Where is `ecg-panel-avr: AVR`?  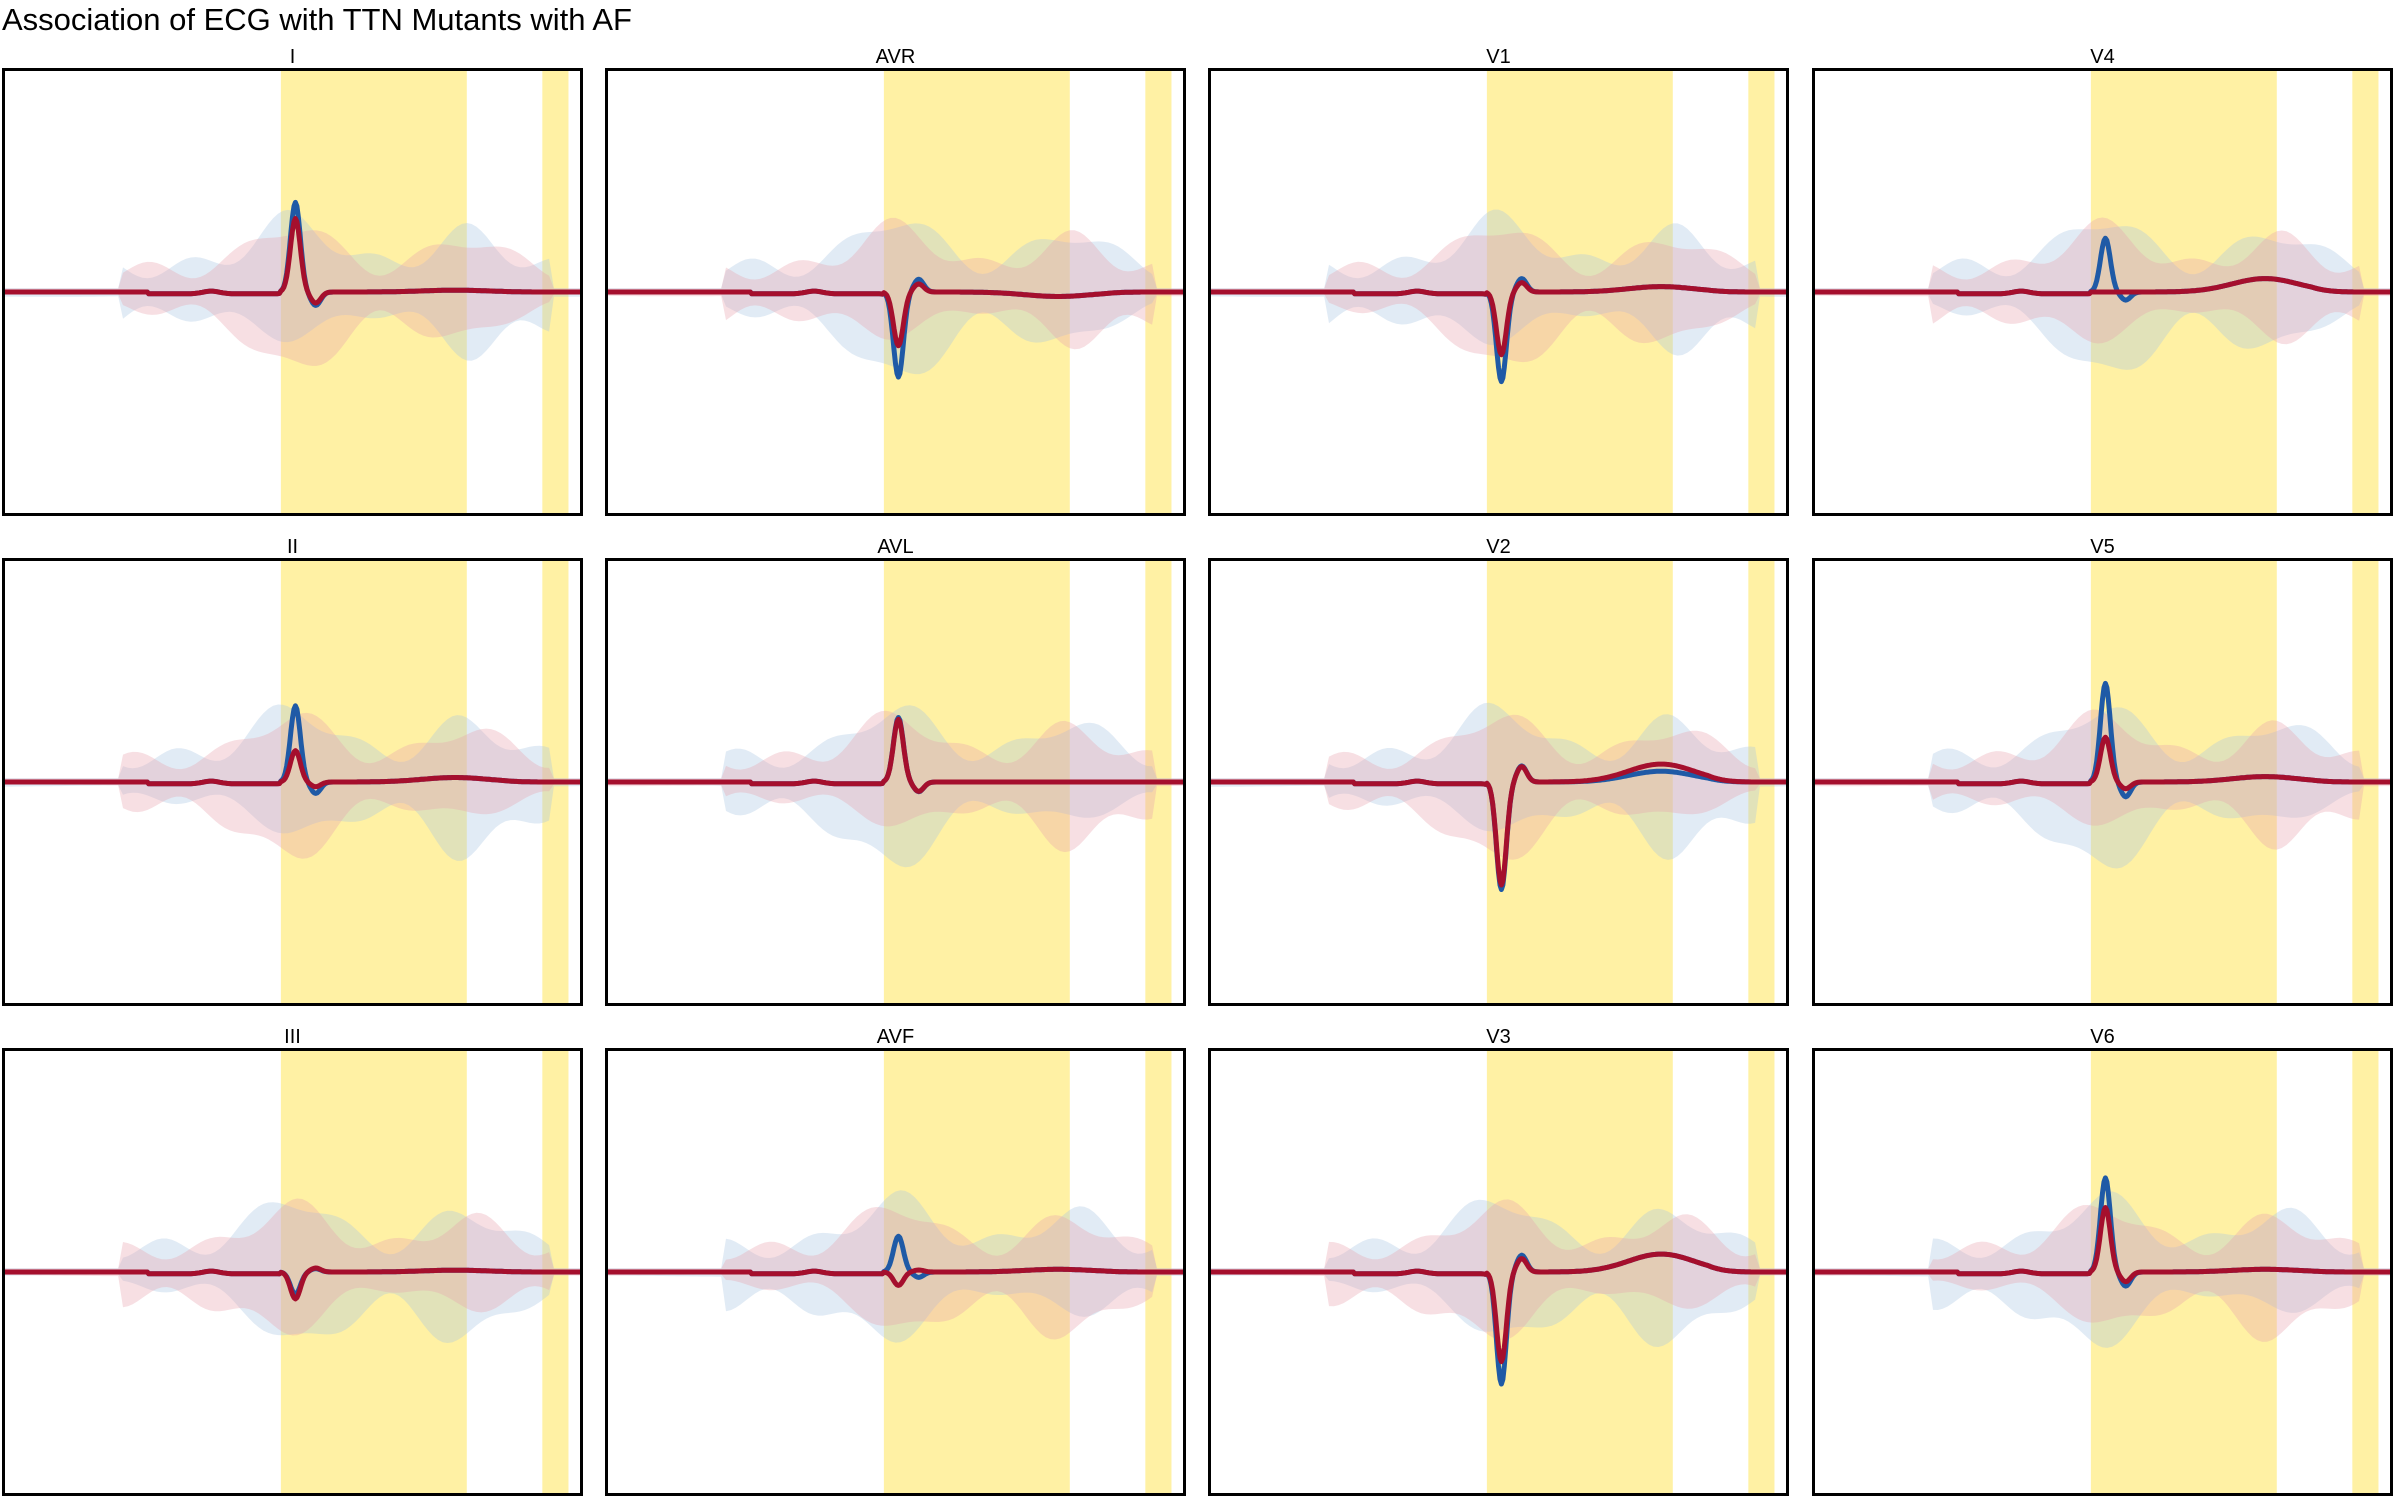
ecg-panel-avr: AVR is located at coordinates (895, 281).